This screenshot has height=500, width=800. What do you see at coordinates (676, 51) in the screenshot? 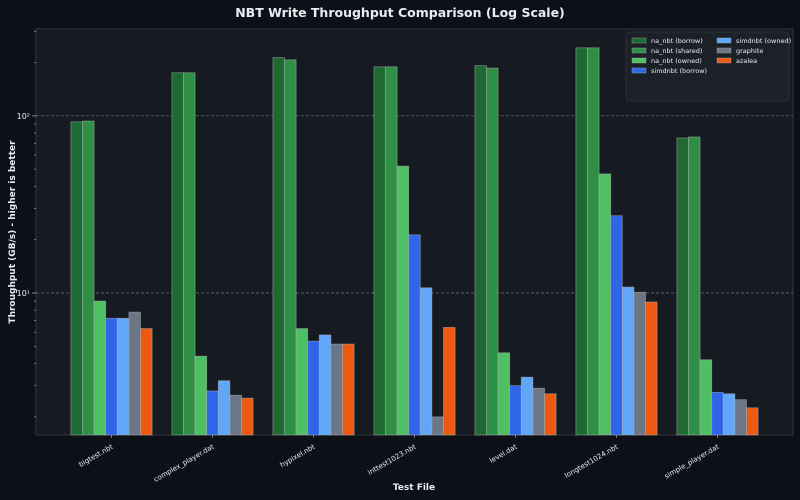
I see `legend-label: na_nbt (shared)` at bounding box center [676, 51].